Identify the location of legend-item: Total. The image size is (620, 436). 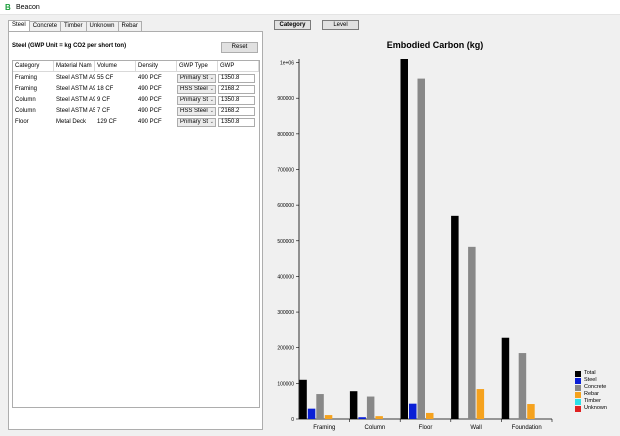
(591, 373).